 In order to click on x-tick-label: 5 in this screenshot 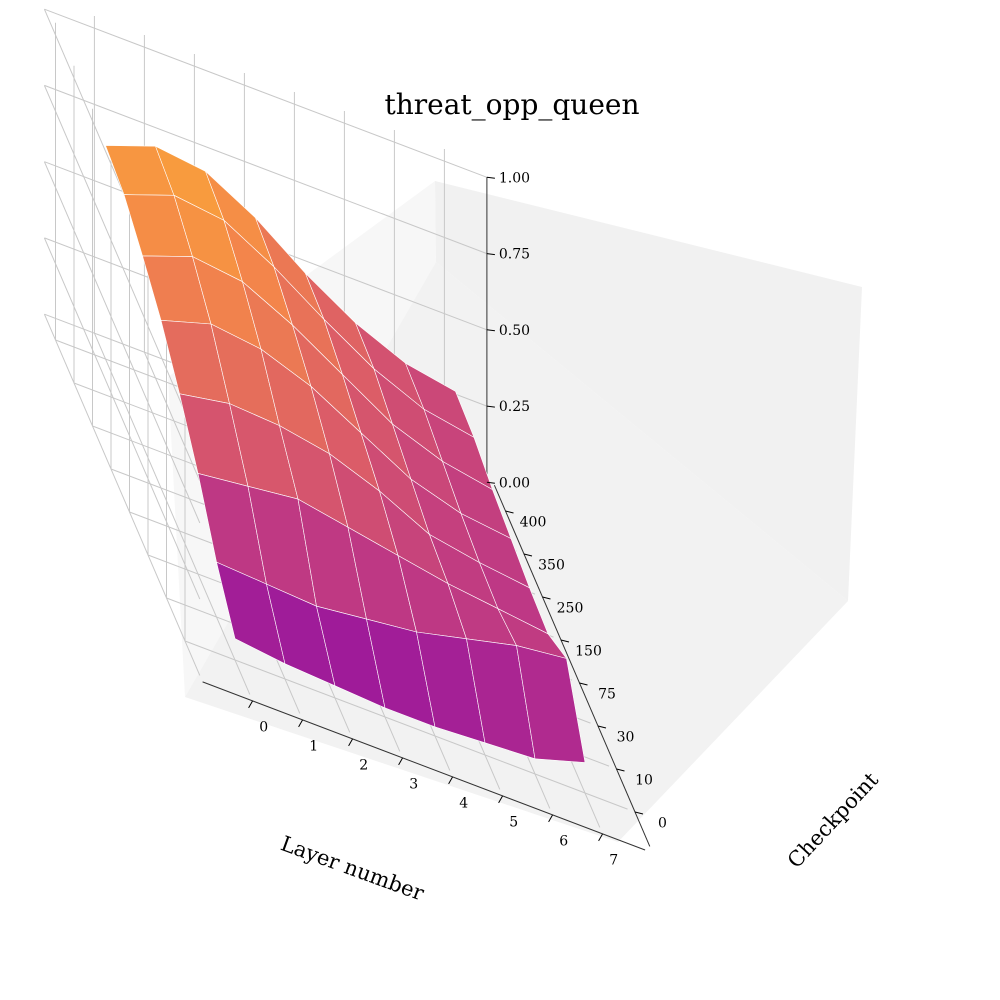, I will do `click(513, 823)`.